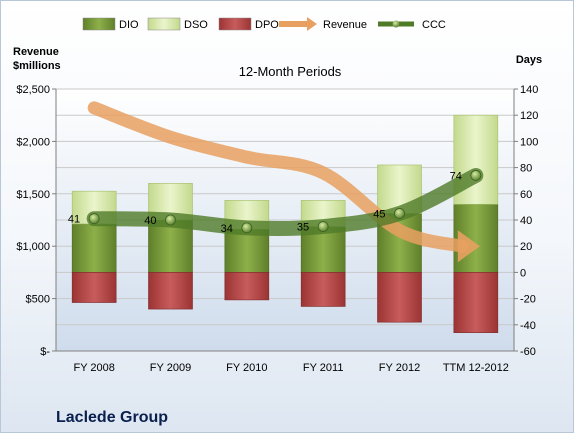 The height and width of the screenshot is (434, 574). I want to click on company-name: Laclede Group, so click(112, 417).